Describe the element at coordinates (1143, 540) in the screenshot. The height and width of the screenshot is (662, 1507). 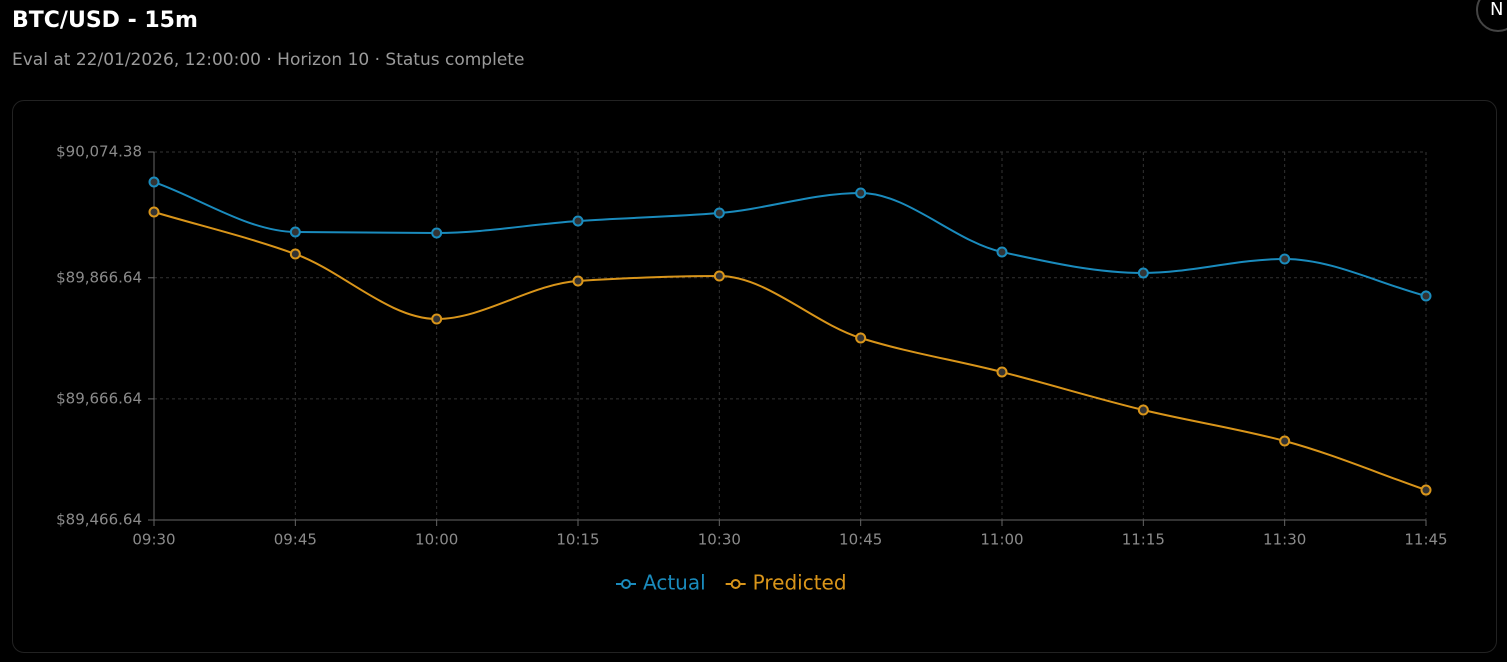
I see `x-tick-label: 11:15` at that location.